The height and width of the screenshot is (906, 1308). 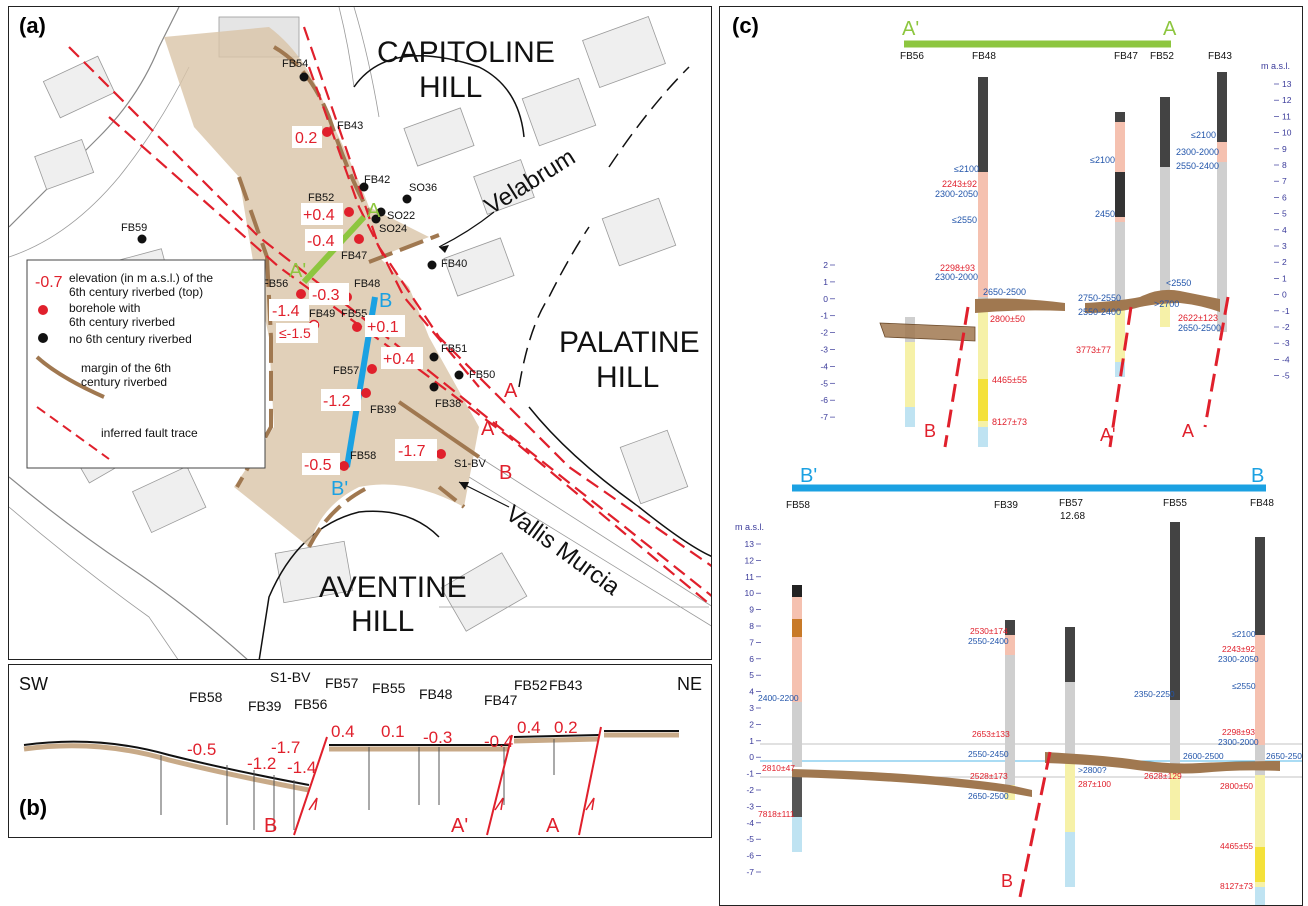 What do you see at coordinates (1006, 505) in the screenshot?
I see `bottom-fb39: FB39` at bounding box center [1006, 505].